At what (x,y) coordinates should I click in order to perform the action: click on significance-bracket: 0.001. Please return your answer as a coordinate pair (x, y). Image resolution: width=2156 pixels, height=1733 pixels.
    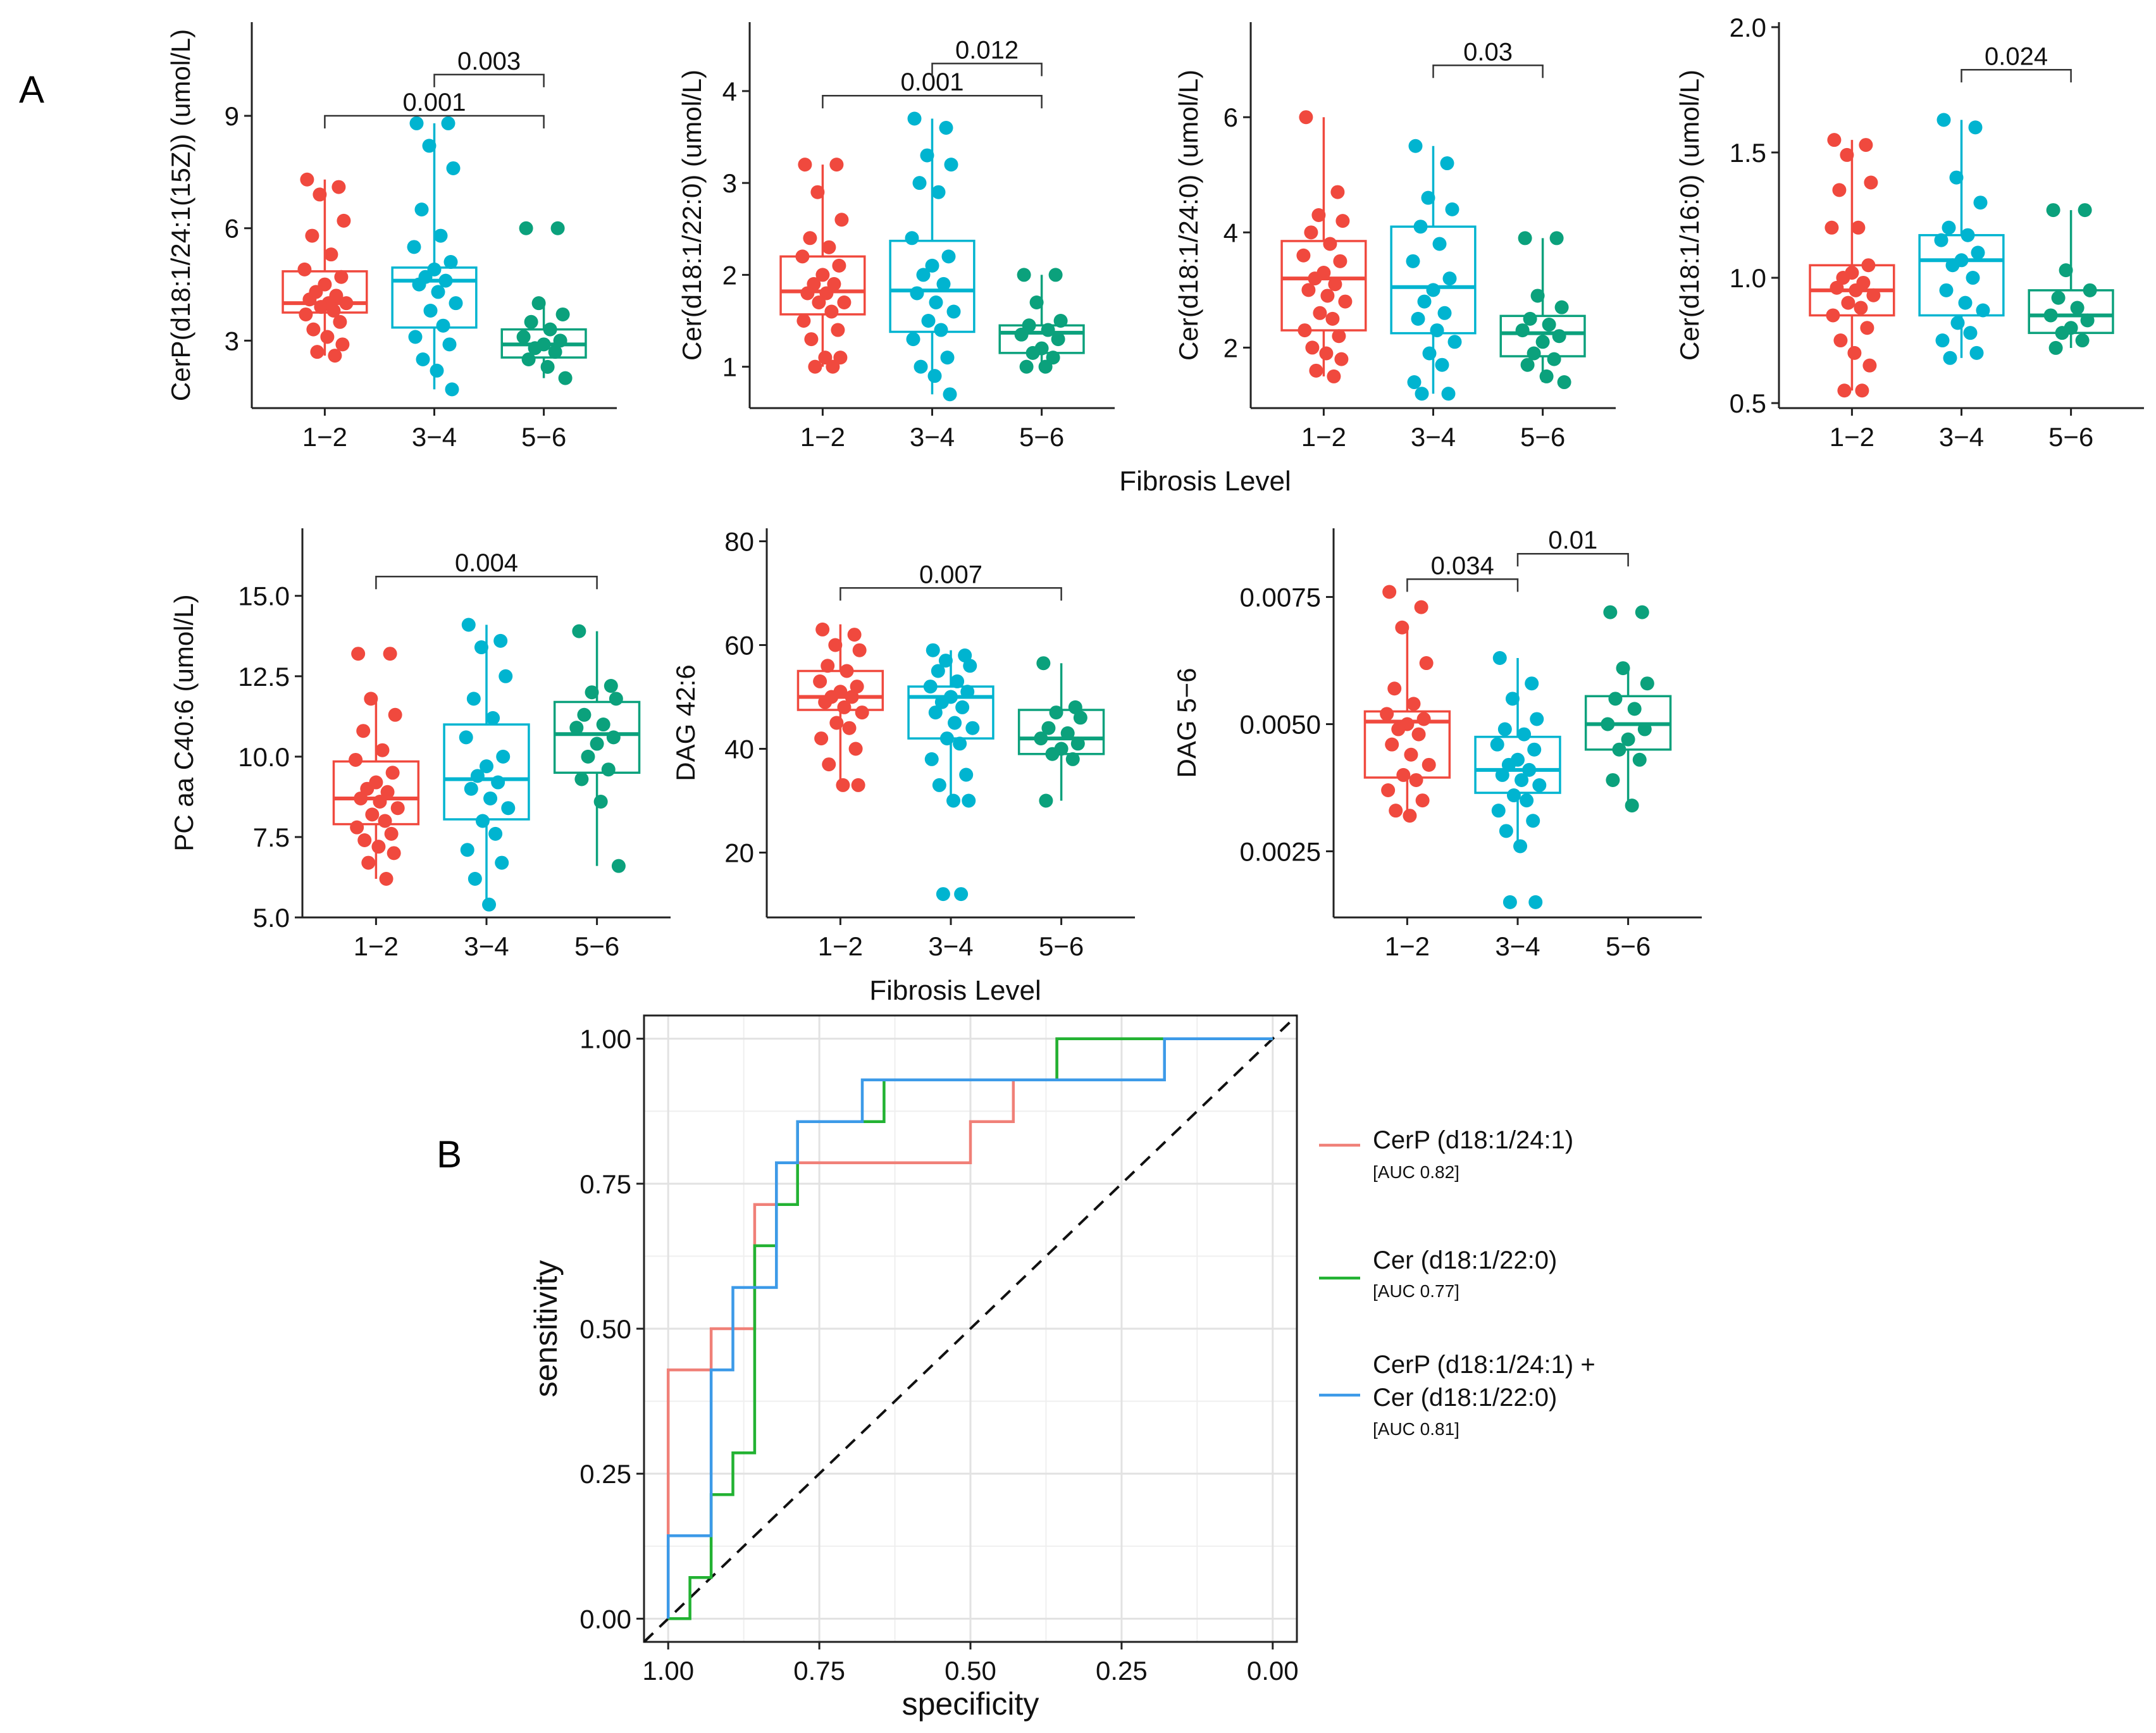
    Looking at the image, I should click on (434, 109).